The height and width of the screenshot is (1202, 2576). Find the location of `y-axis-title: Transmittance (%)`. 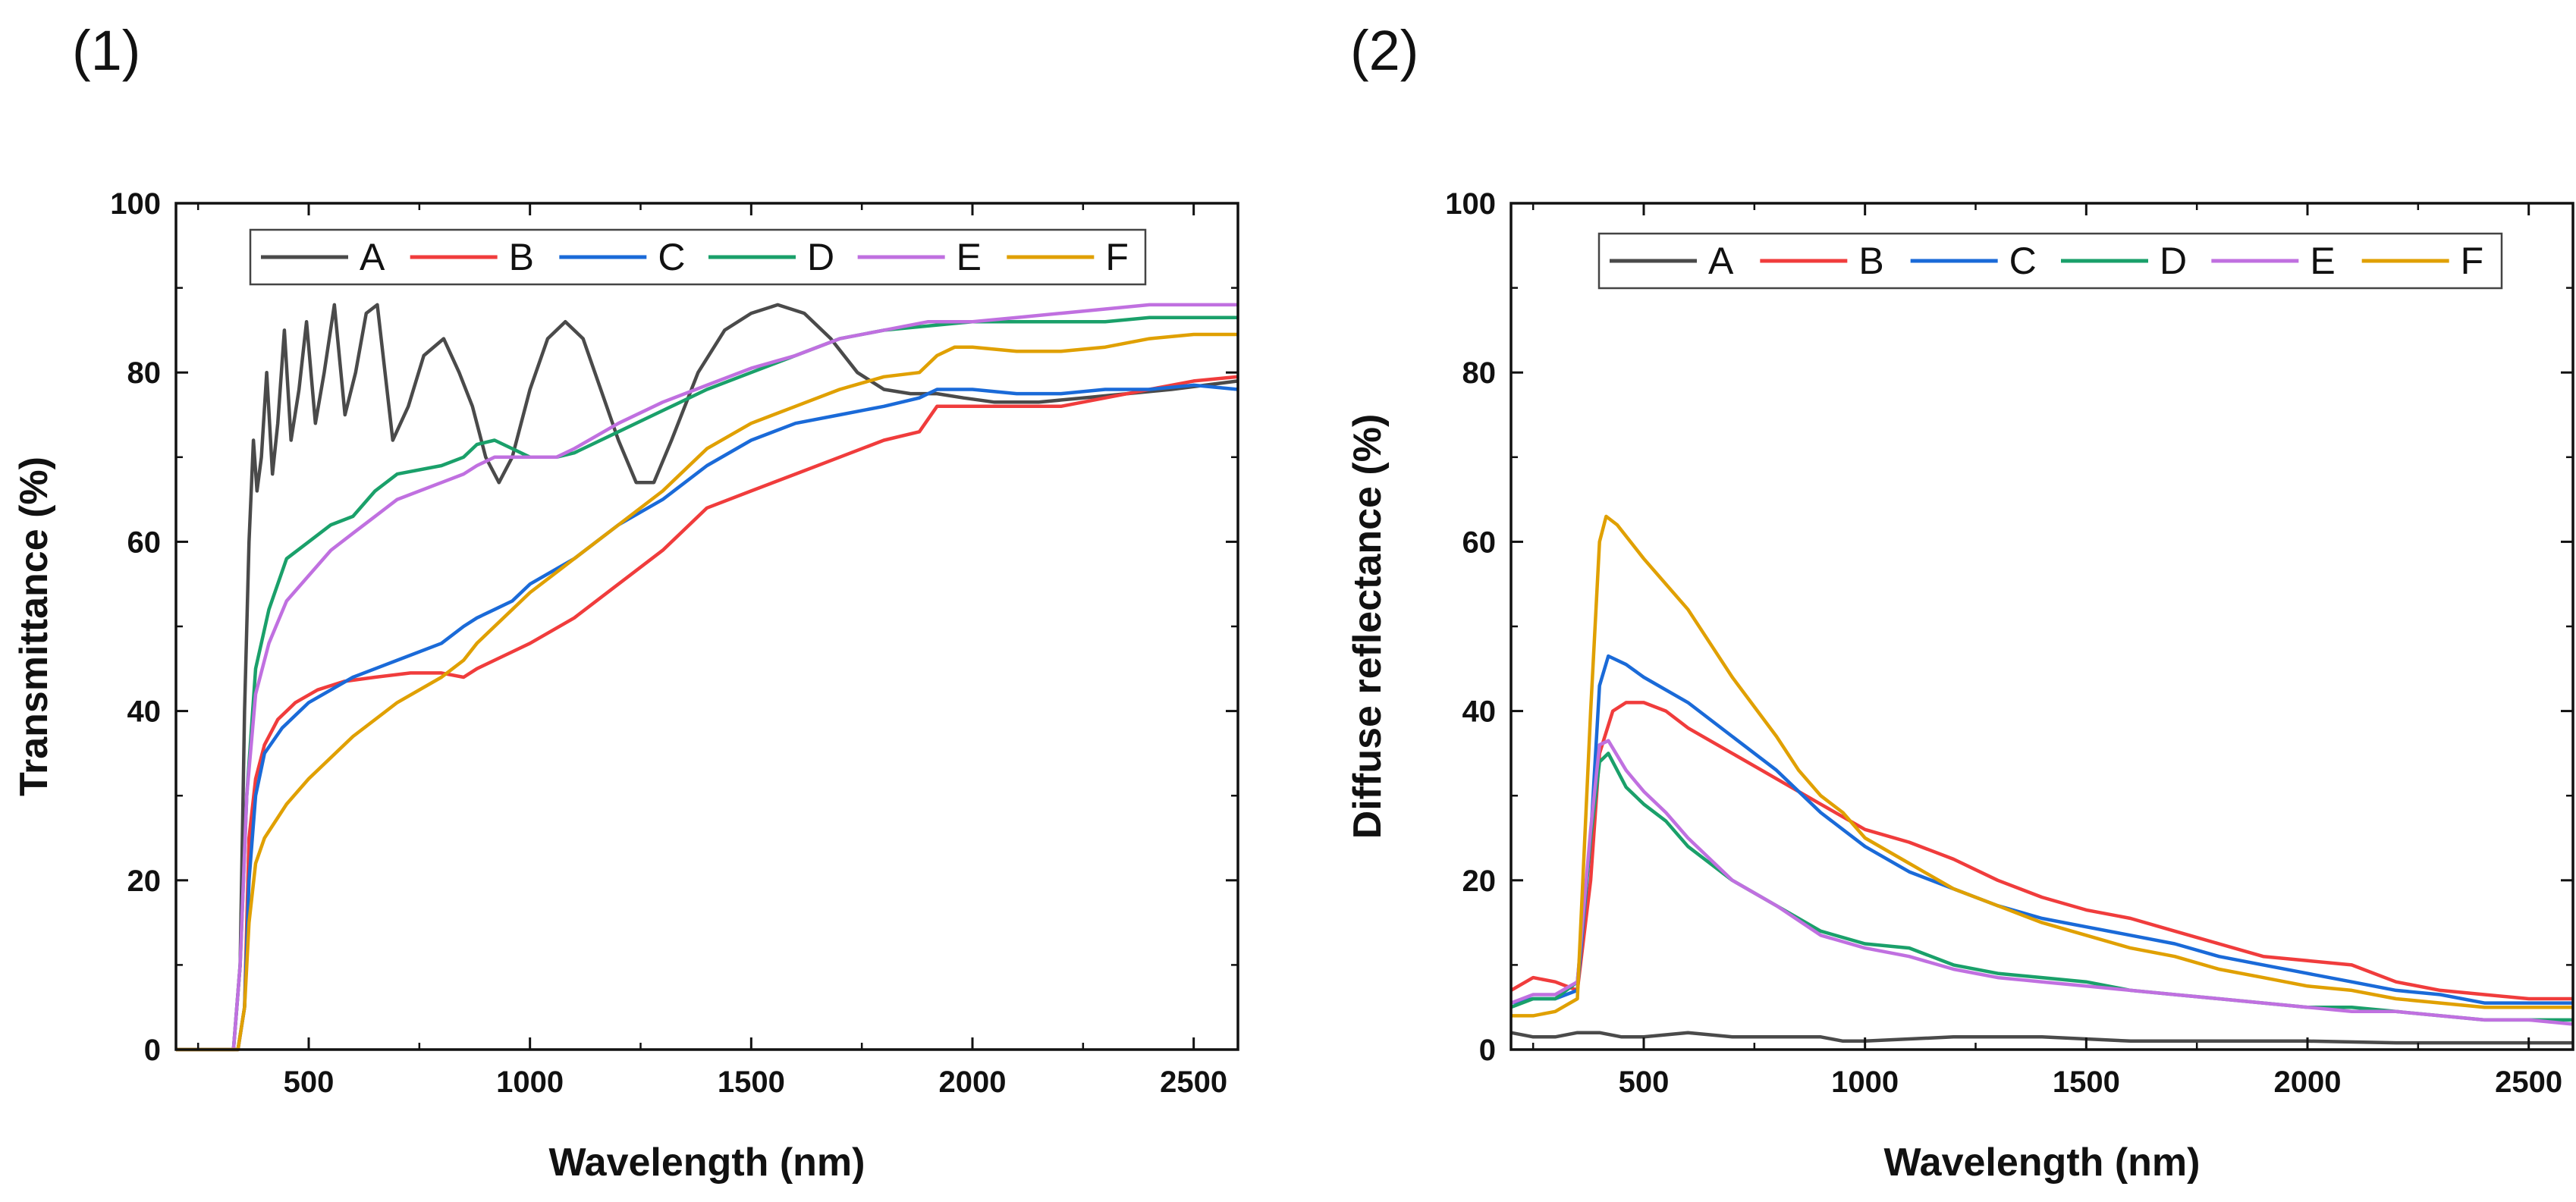

y-axis-title: Transmittance (%) is located at coordinates (34, 626).